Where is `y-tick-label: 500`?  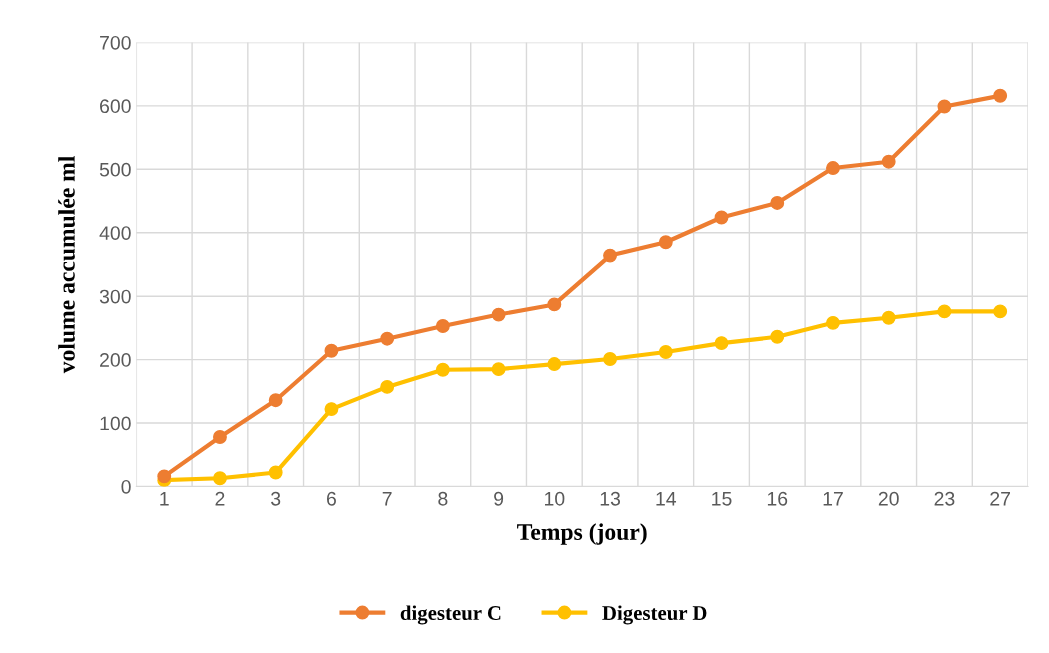 y-tick-label: 500 is located at coordinates (115, 169).